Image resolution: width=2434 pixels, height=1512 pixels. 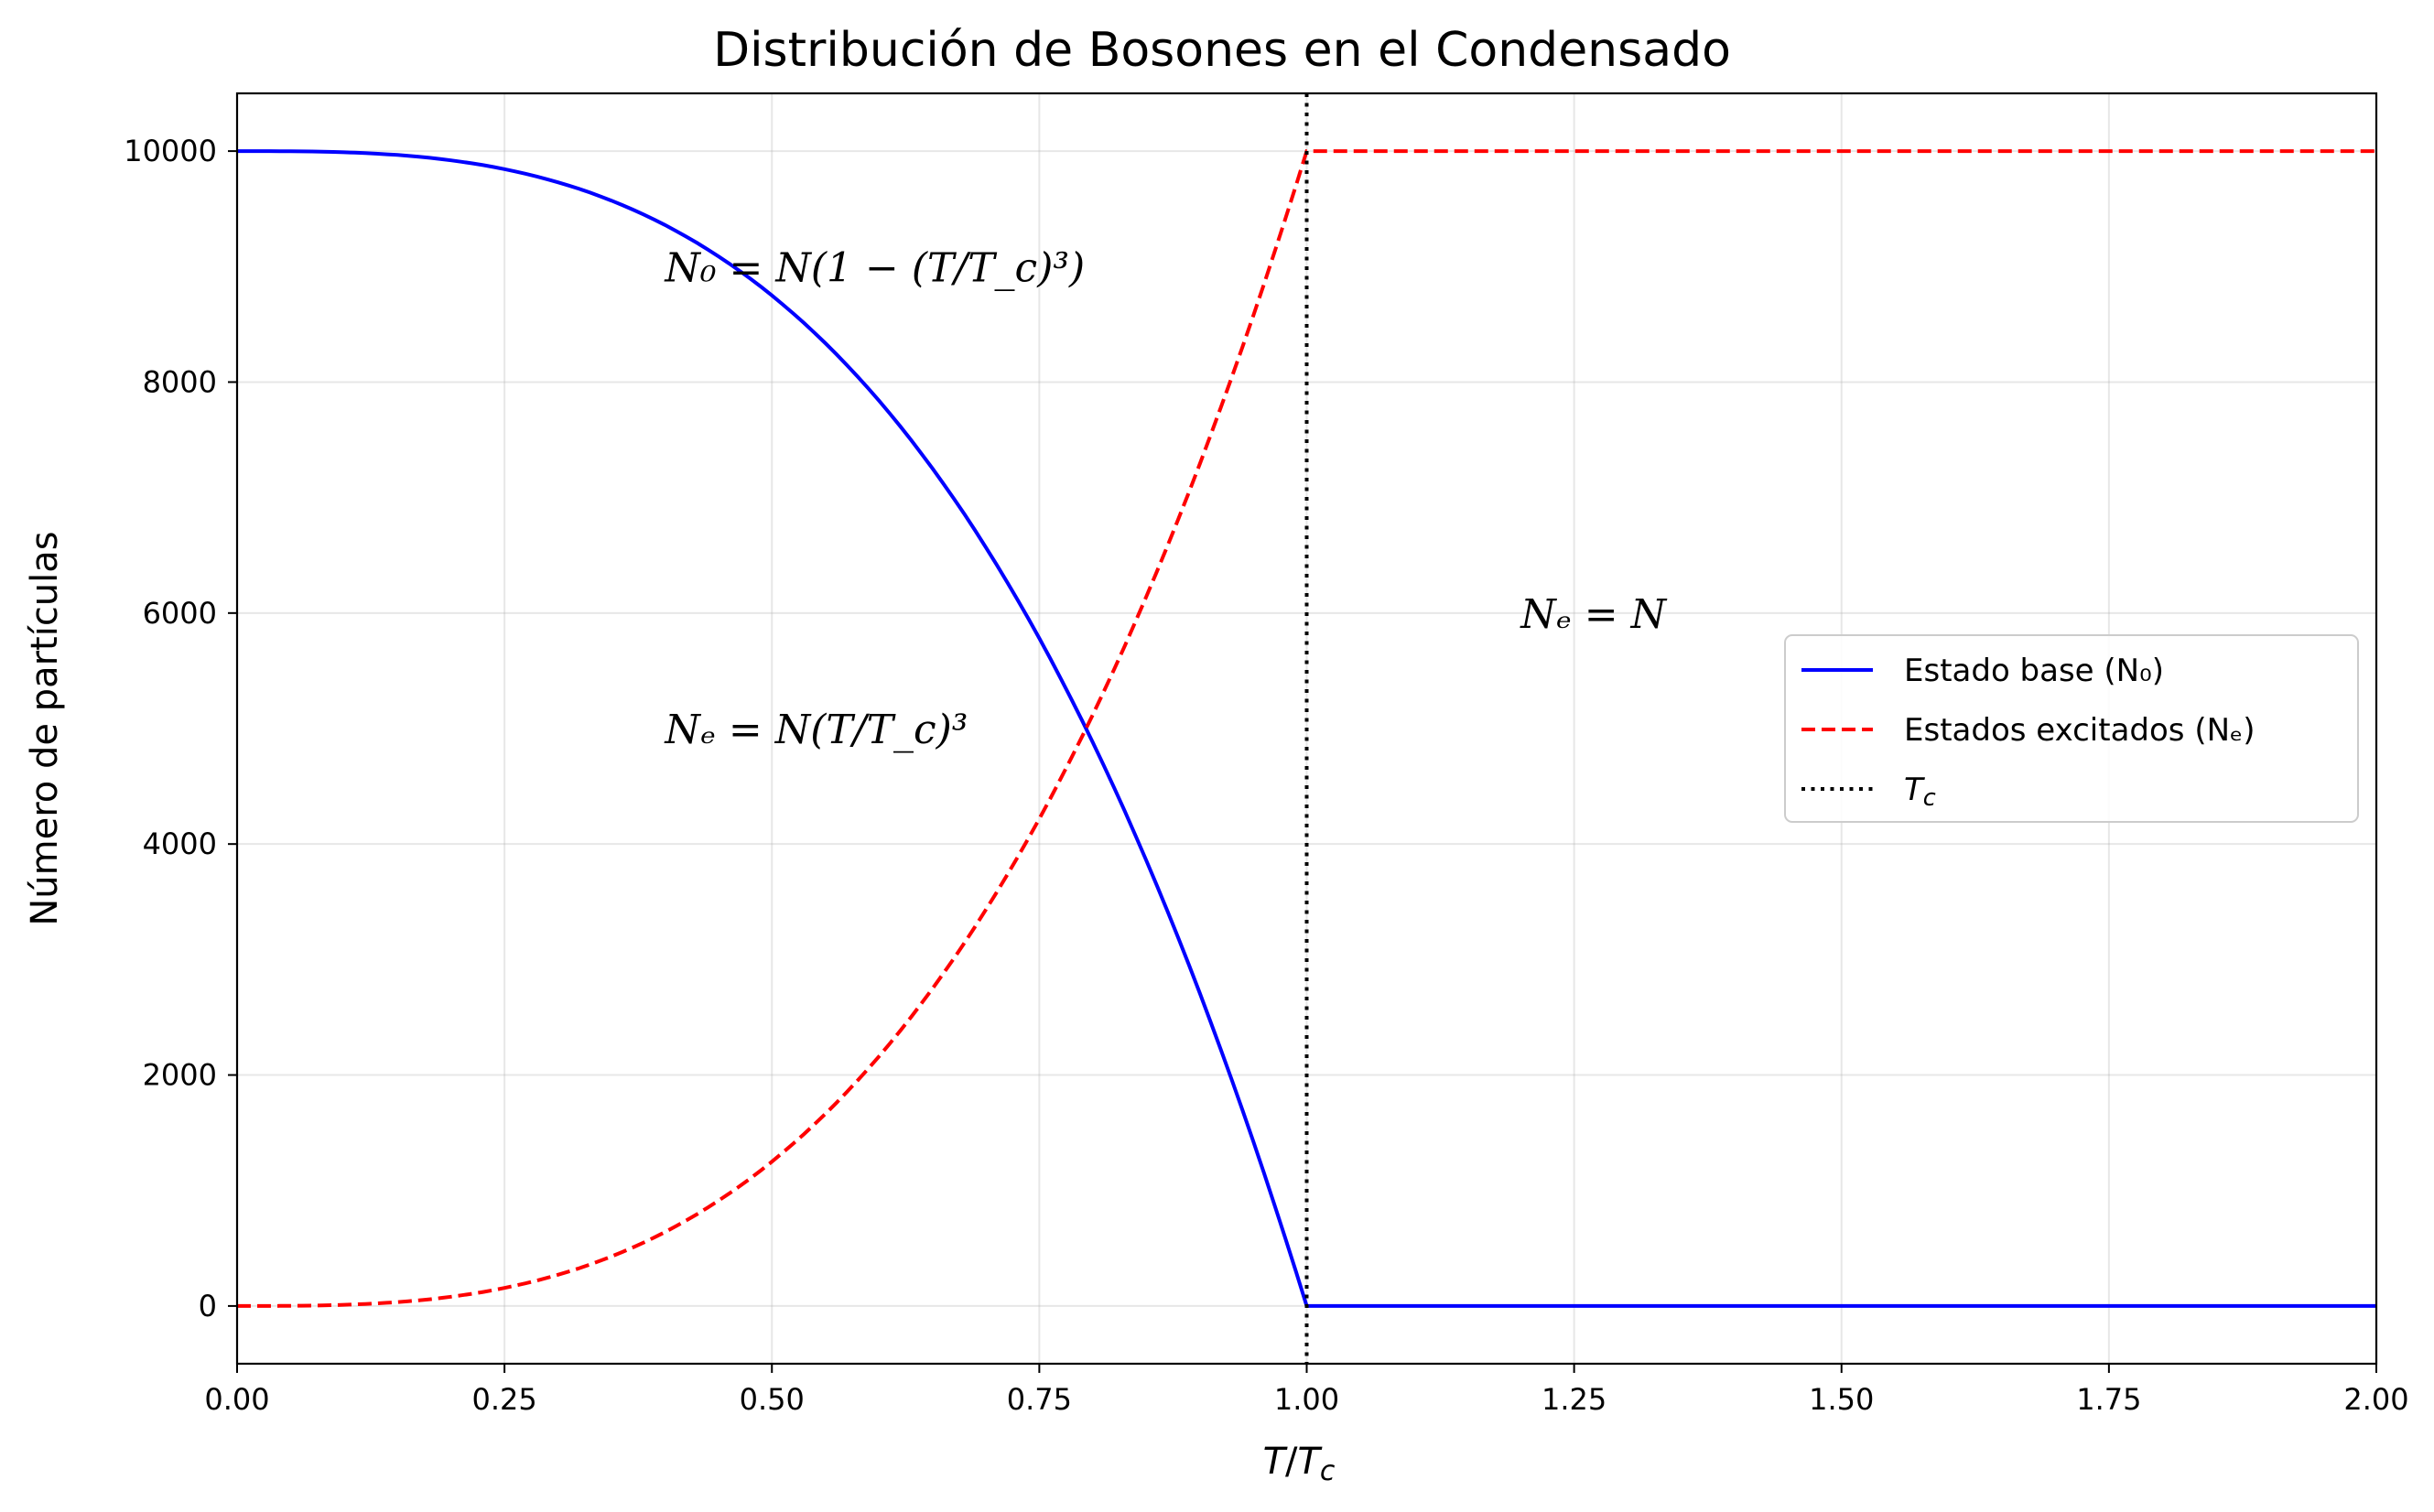 What do you see at coordinates (208, 1306) in the screenshot?
I see `y-tick-label: 0` at bounding box center [208, 1306].